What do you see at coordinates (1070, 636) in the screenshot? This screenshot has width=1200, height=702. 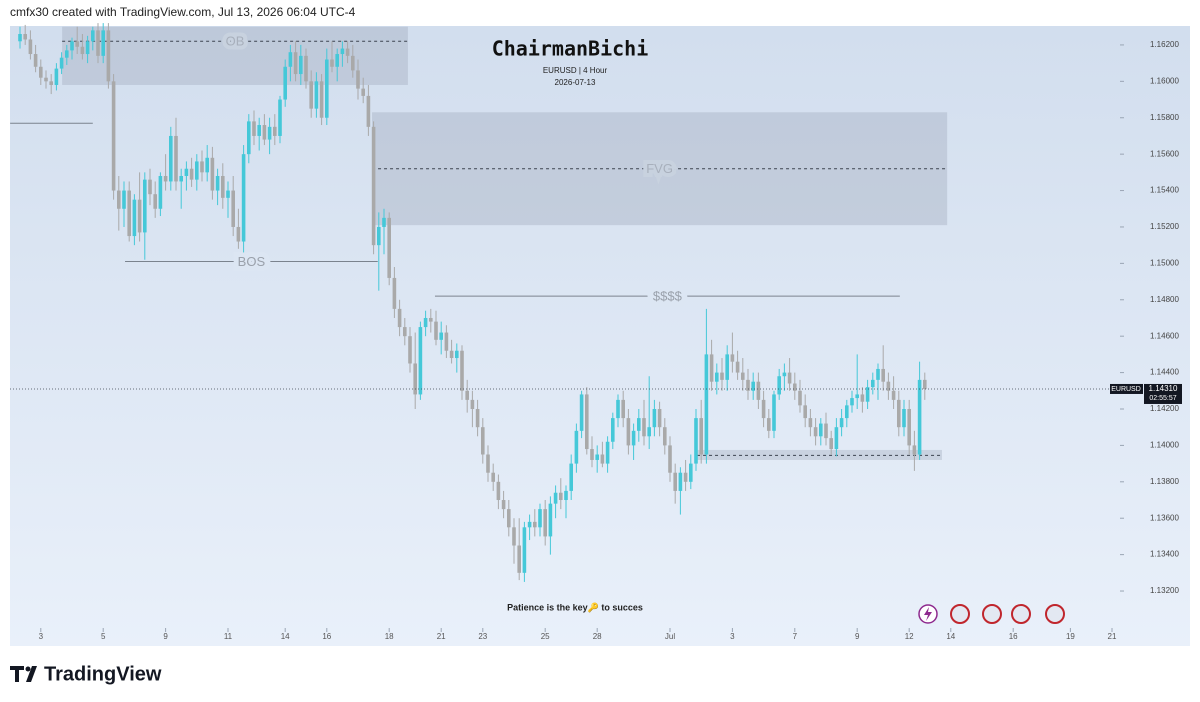 I see `x-tick-label: 19` at bounding box center [1070, 636].